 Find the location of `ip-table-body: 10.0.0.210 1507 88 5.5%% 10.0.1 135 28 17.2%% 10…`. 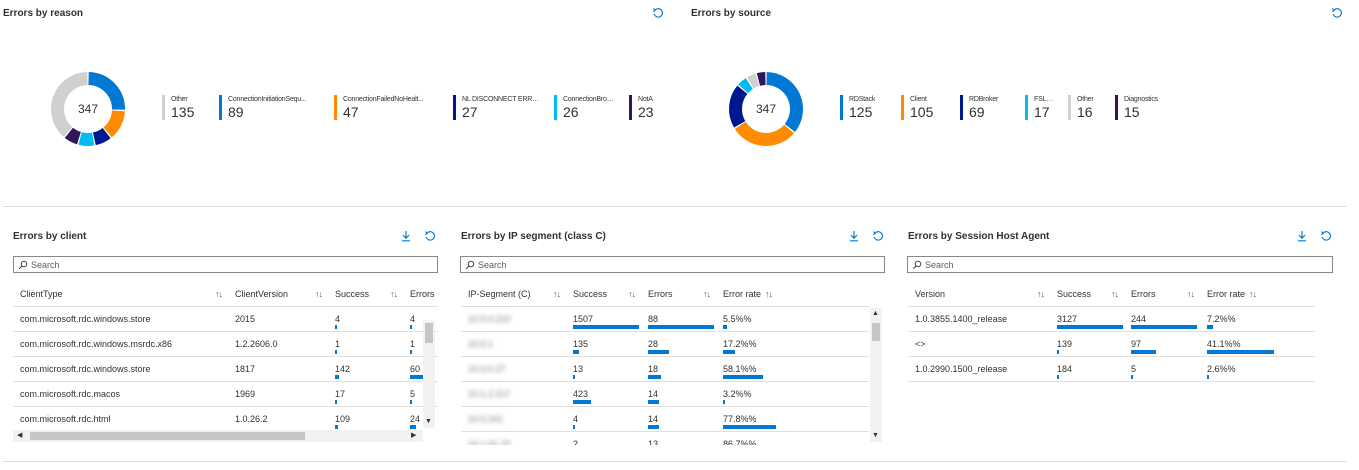

ip-table-body: 10.0.0.210 1507 88 5.5%% 10.0.1 135 28 17.2%% 10… is located at coordinates (665, 376).